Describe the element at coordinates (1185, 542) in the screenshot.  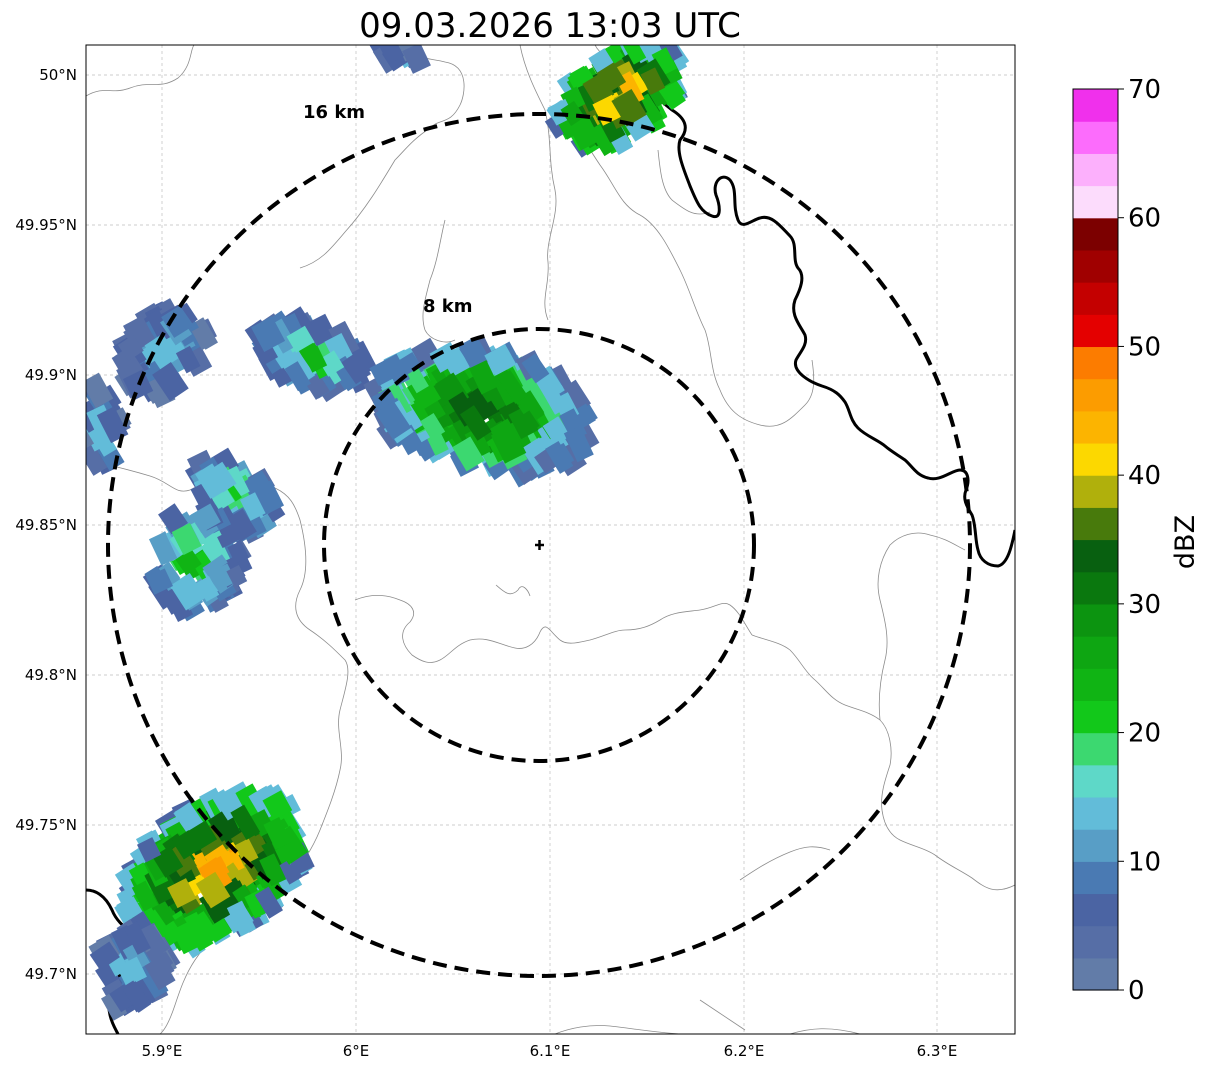
I see `colorbar-label: dBZ` at that location.